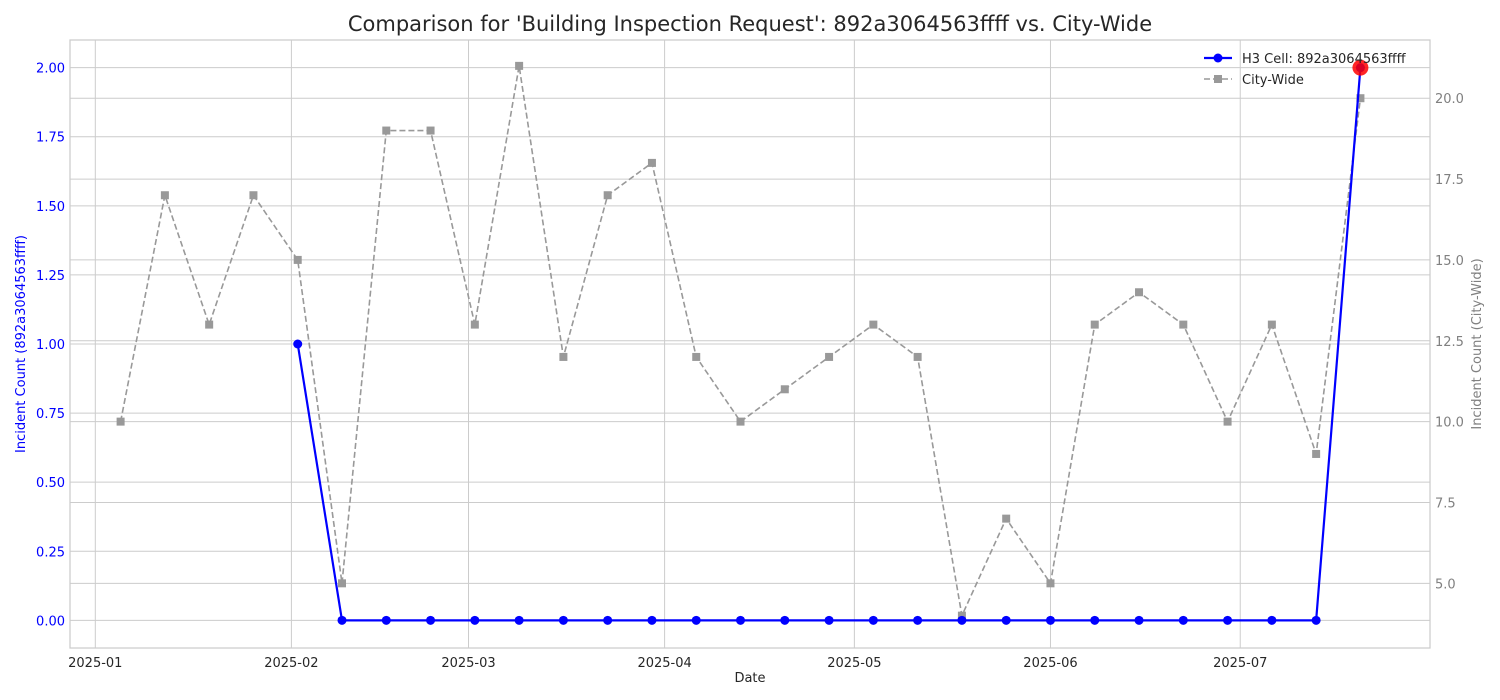 This screenshot has width=1500, height=700. What do you see at coordinates (1305, 70) in the screenshot?
I see `legend: H3 Cell: 892a3064563ffff City-Wide` at bounding box center [1305, 70].